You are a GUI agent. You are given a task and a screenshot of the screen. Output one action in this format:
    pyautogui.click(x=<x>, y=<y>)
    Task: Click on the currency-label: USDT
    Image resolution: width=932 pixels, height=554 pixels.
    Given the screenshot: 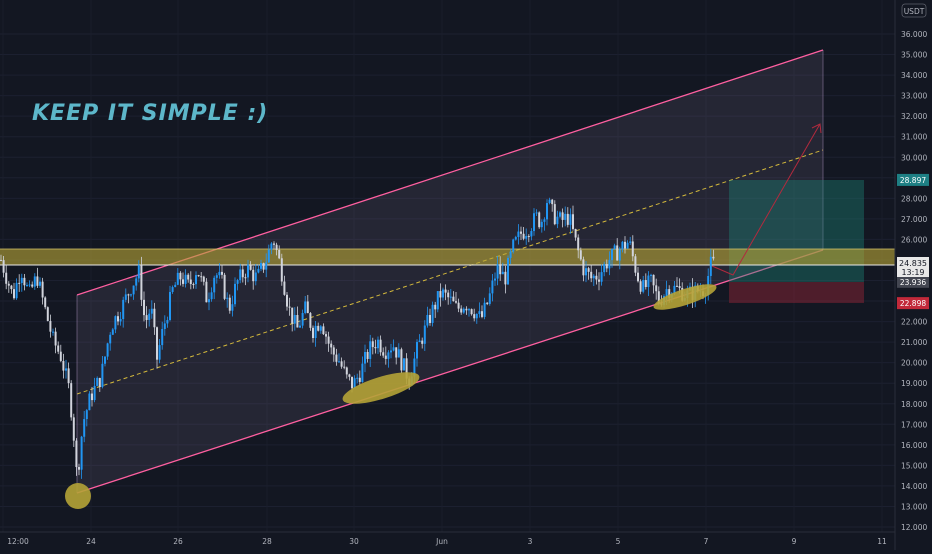 What is the action you would take?
    pyautogui.click(x=914, y=11)
    